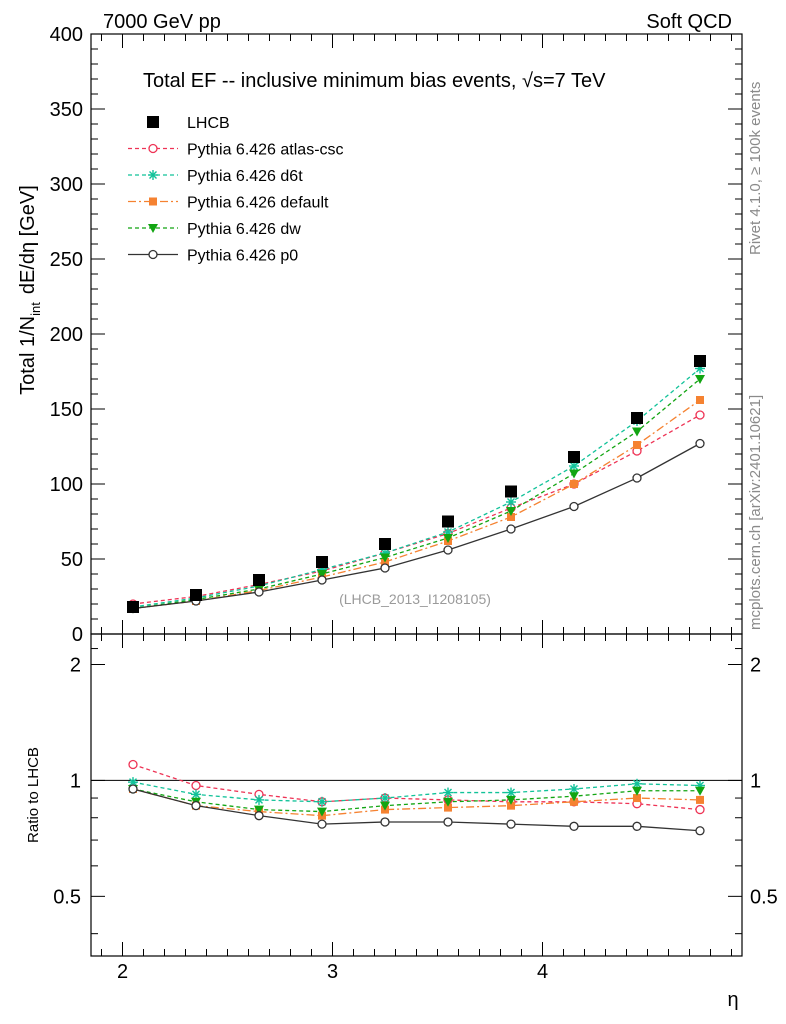 The width and height of the screenshot is (786, 1024). I want to click on legend-marker-pythia-6-426-dw, so click(153, 228).